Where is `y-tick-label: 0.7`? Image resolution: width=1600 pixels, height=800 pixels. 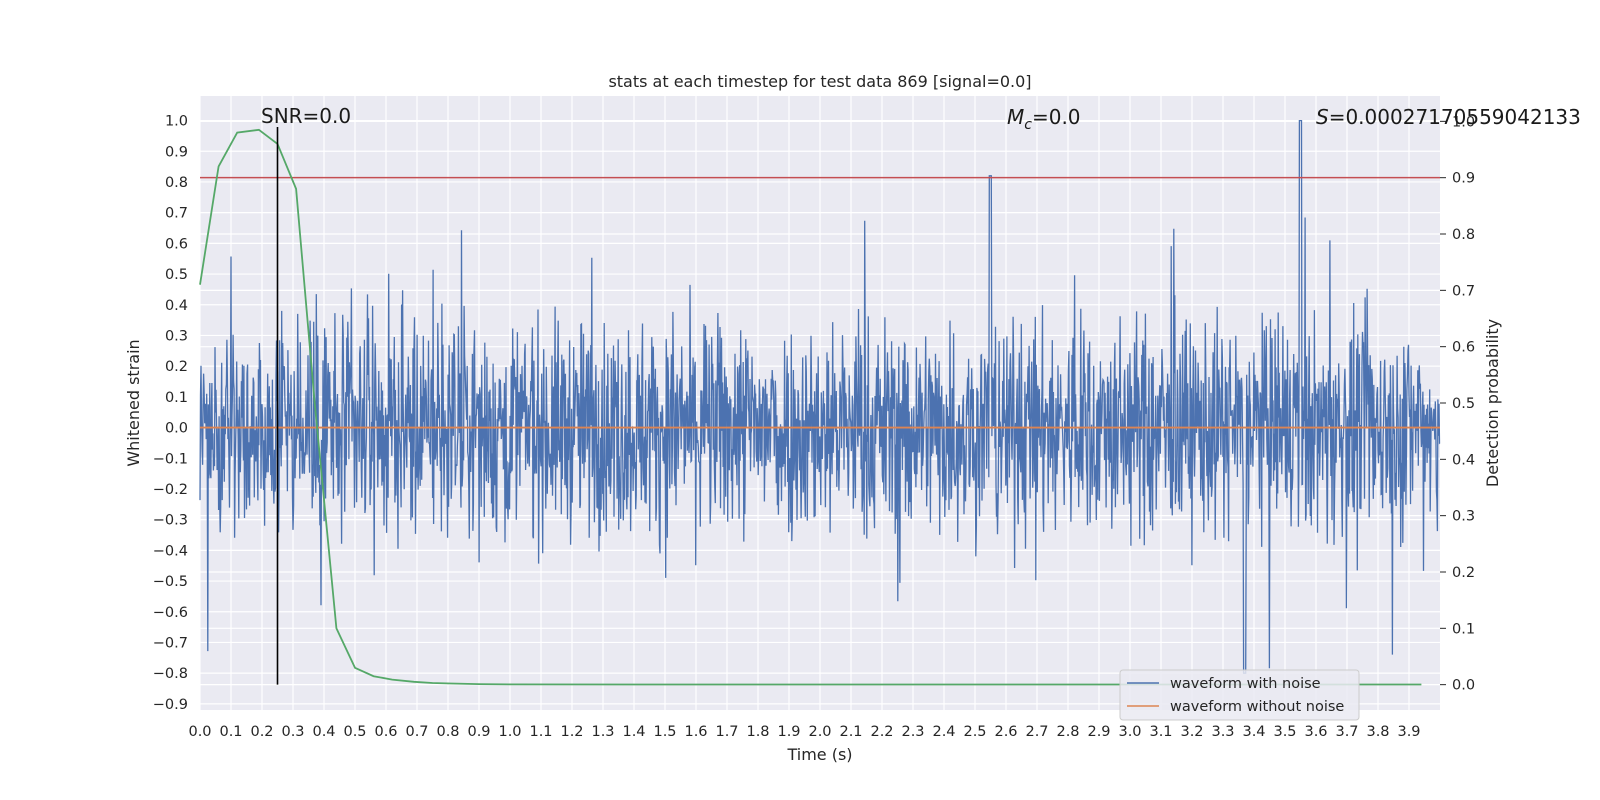
y-tick-label: 0.7 is located at coordinates (176, 214).